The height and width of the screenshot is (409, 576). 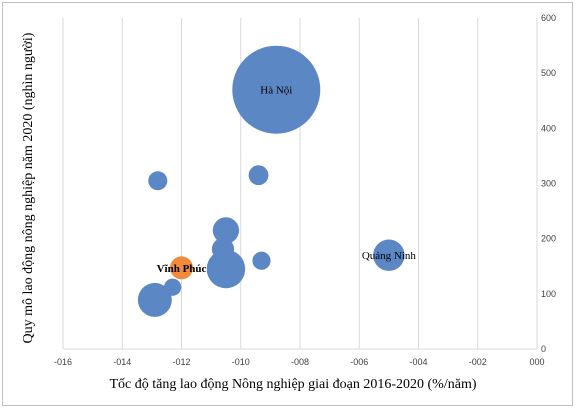 What do you see at coordinates (359, 362) in the screenshot?
I see `x-tick-label: -006` at bounding box center [359, 362].